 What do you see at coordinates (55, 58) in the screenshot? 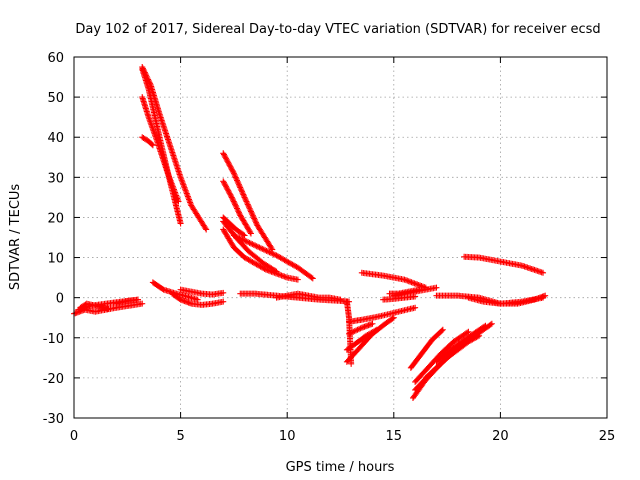
I see `y-tick-label: 60` at bounding box center [55, 58].